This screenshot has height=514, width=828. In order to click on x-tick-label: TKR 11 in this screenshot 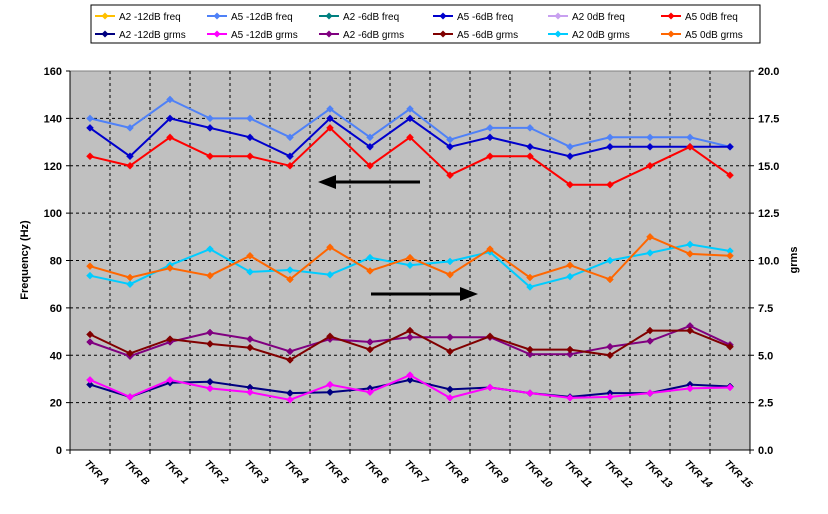, I will do `click(578, 474)`.